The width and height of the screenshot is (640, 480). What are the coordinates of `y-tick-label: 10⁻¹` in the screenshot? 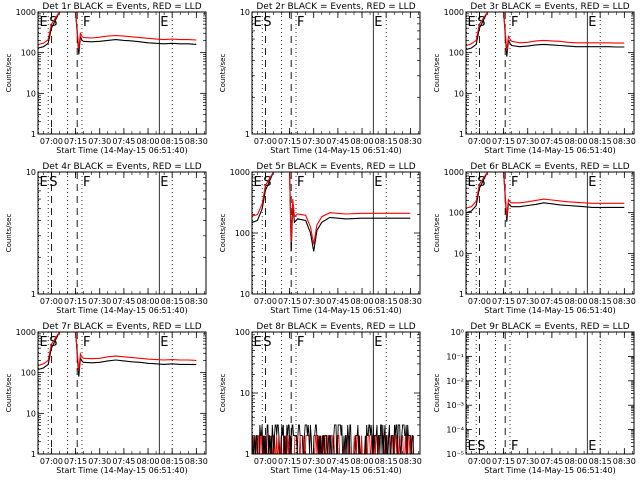 It's located at (455, 356).